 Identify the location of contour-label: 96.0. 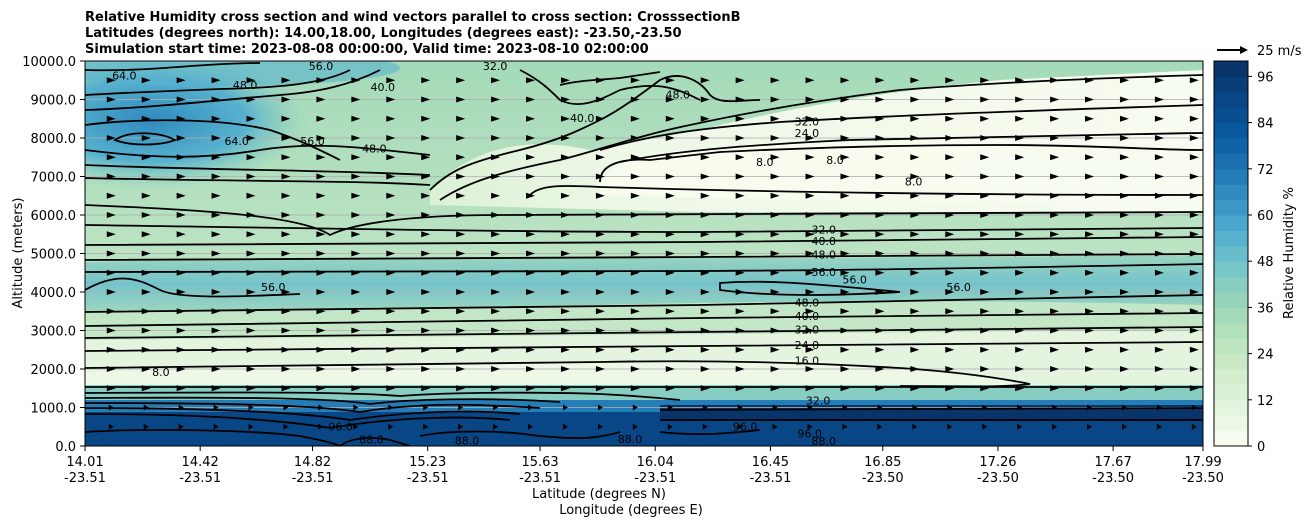
(340, 427).